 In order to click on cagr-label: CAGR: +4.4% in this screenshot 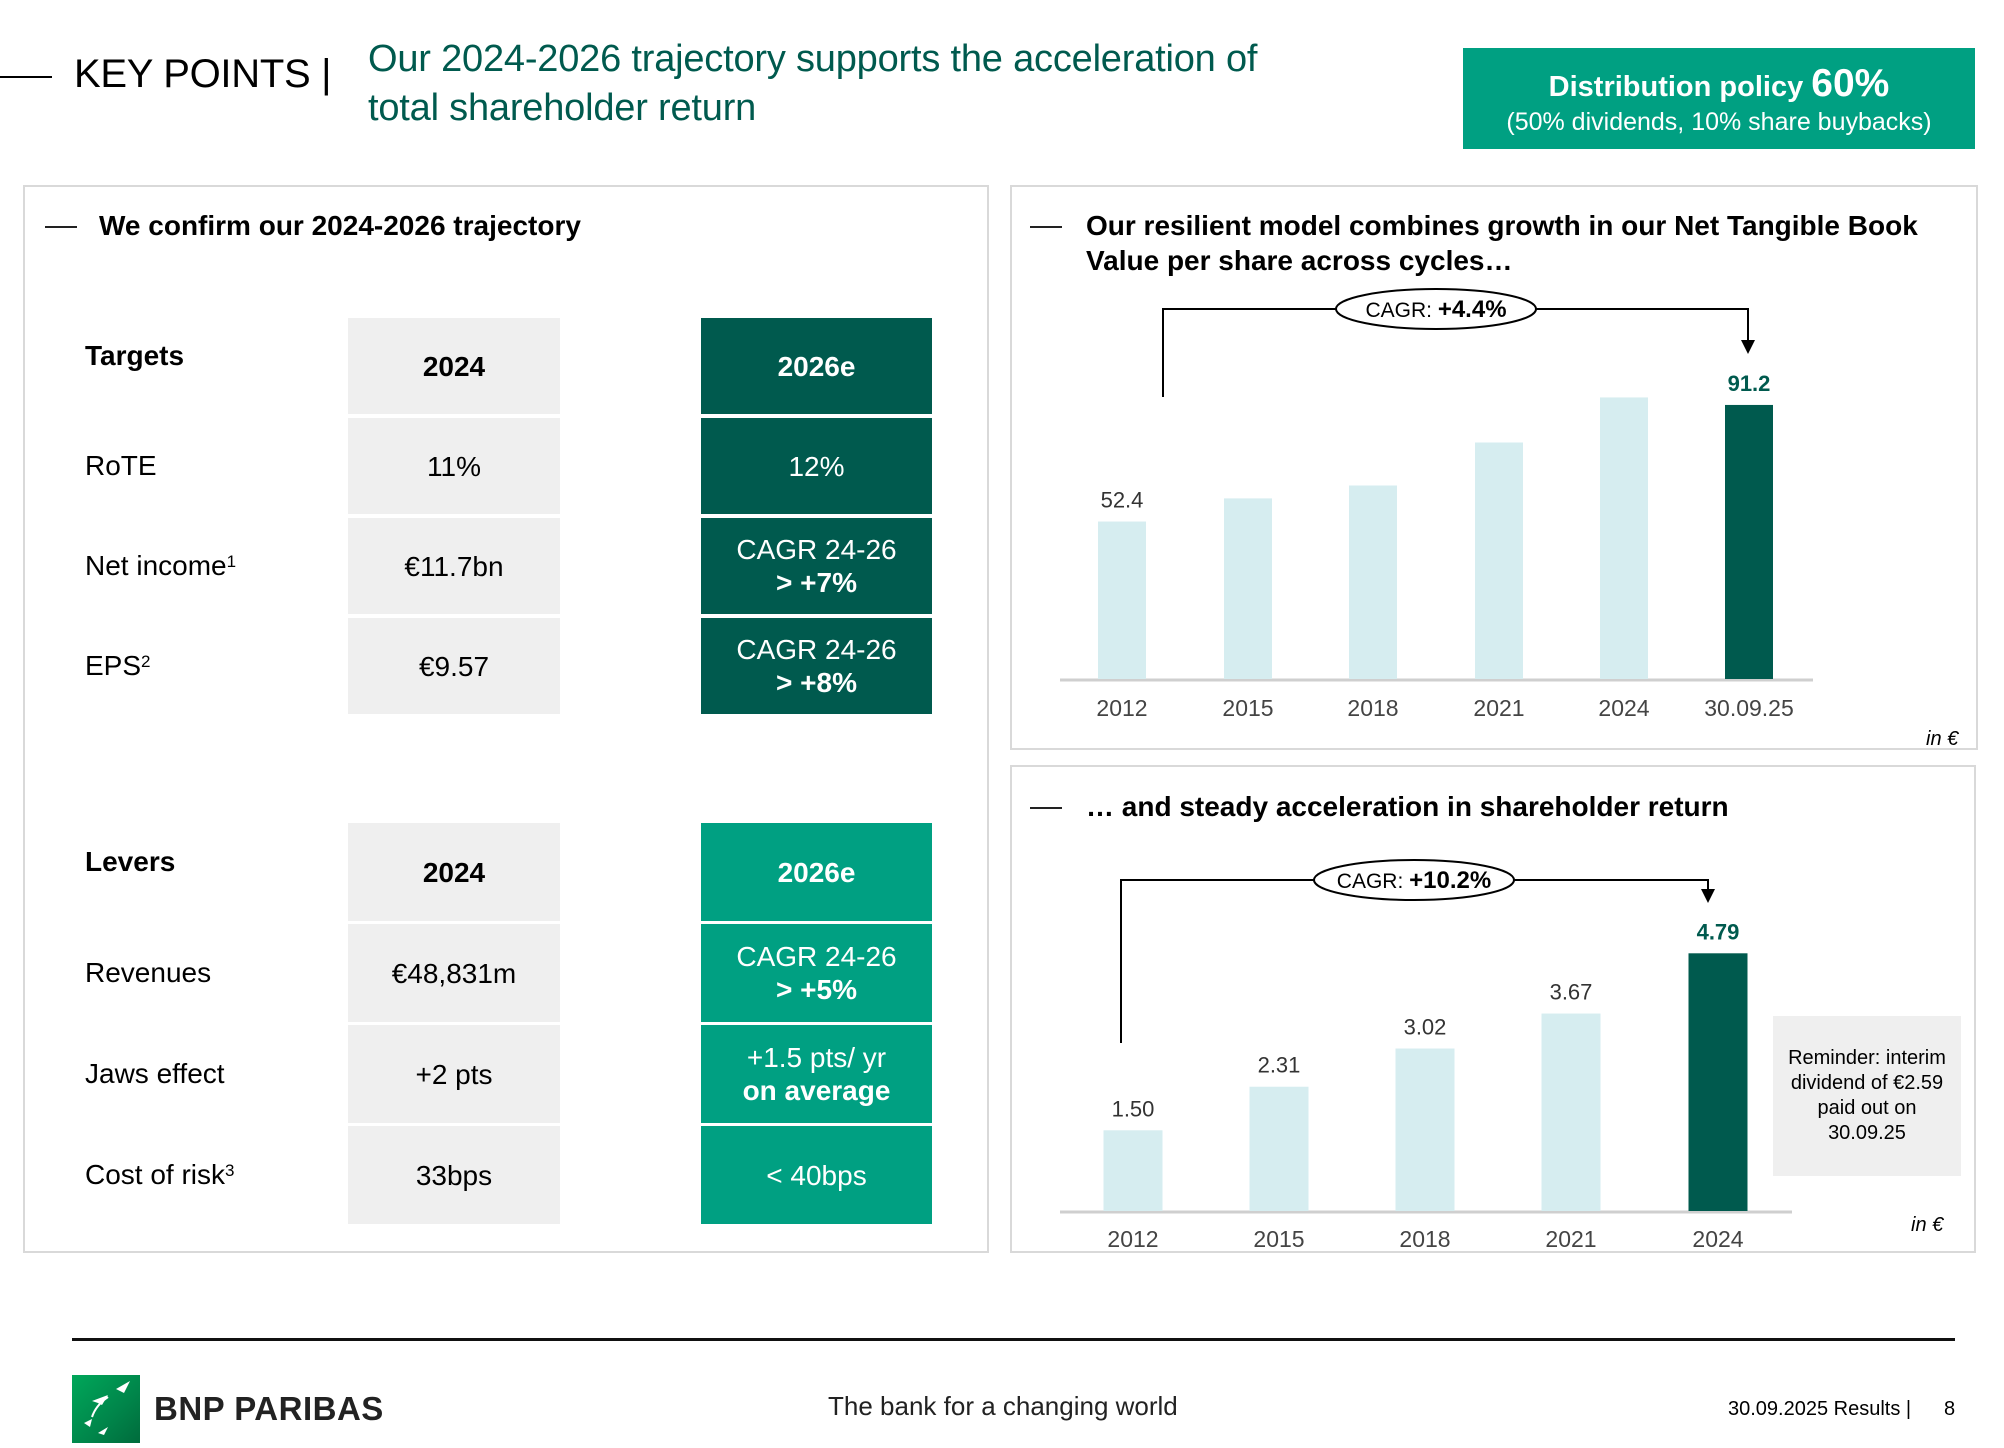, I will do `click(1435, 309)`.